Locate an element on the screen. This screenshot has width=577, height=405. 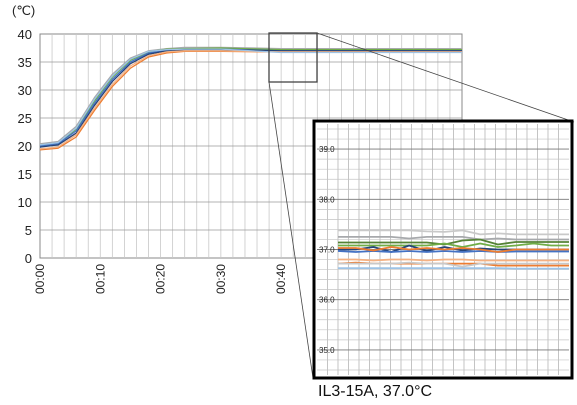
main-y-tick-labels: 0 5 10 15 20 25 30 35 40 is located at coordinates (25, 146).